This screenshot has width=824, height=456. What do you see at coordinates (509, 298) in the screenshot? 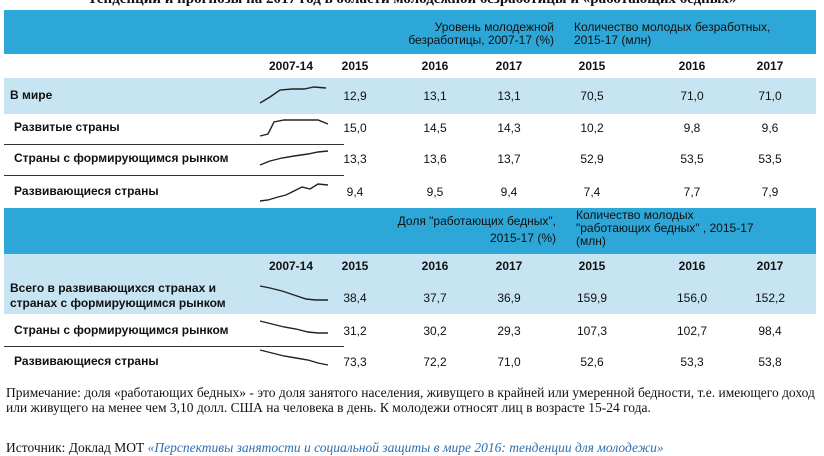
I see `table-cell: 36,9` at bounding box center [509, 298].